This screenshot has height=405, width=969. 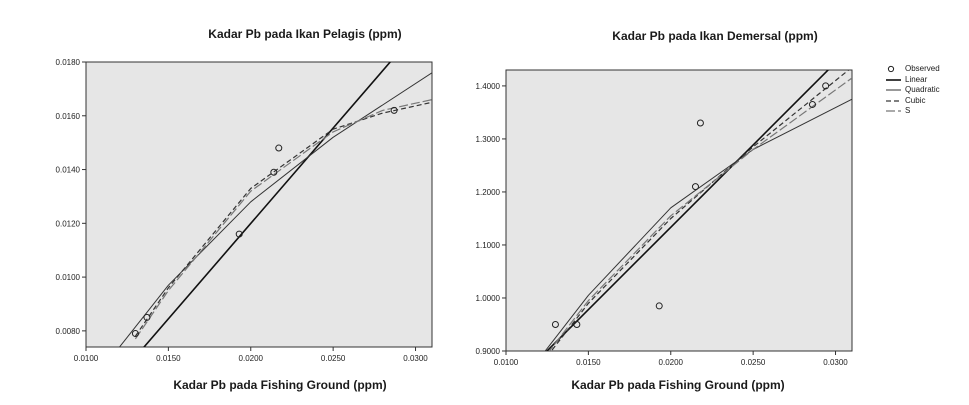 I want to click on x-tick-label-pelagis: 0.0200, so click(x=251, y=358).